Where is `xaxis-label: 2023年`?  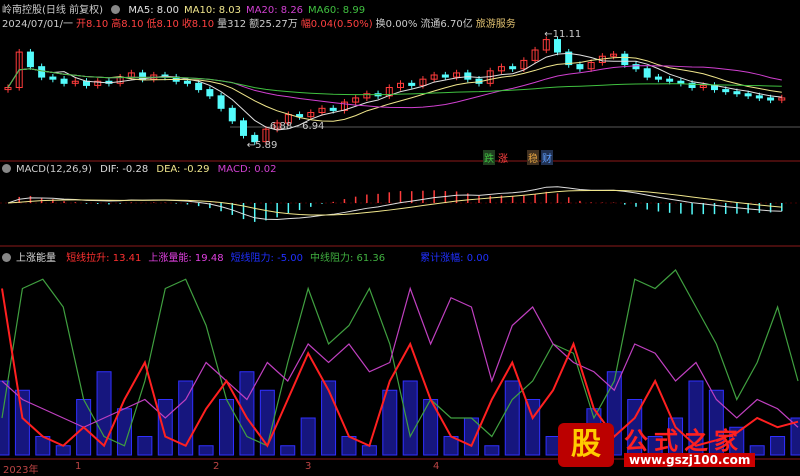 xaxis-label: 2023年 is located at coordinates (21, 470).